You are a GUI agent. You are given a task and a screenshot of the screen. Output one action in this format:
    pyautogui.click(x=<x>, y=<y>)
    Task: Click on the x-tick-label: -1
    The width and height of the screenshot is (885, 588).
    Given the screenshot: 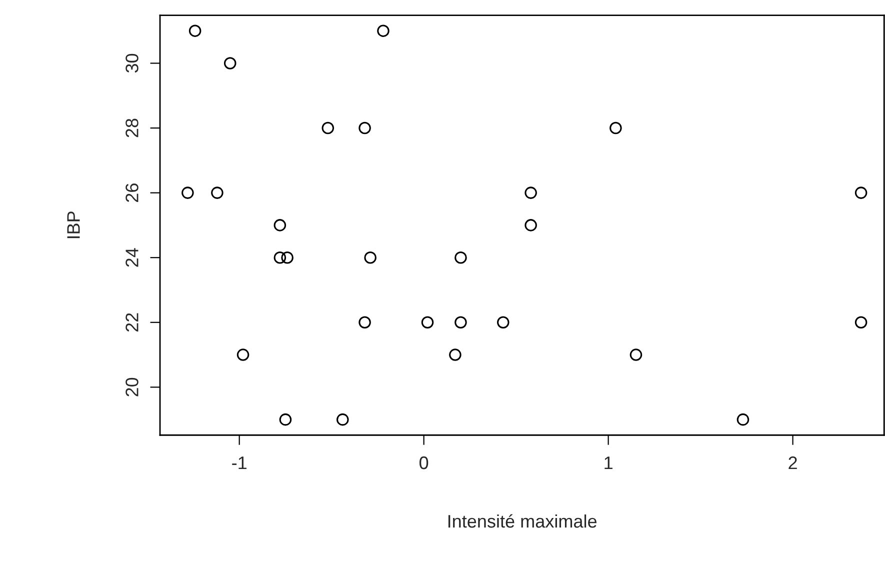 What is the action you would take?
    pyautogui.click(x=239, y=463)
    